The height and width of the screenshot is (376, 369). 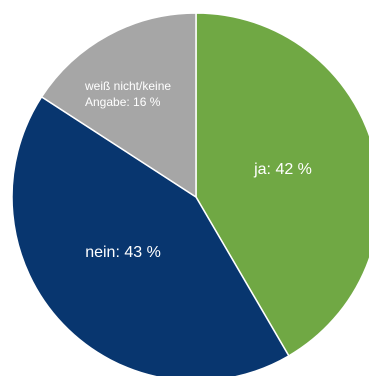 What do you see at coordinates (129, 94) in the screenshot?
I see `slice-label-weiss-nicht: weiß nicht/keine Angabe: 16 %` at bounding box center [129, 94].